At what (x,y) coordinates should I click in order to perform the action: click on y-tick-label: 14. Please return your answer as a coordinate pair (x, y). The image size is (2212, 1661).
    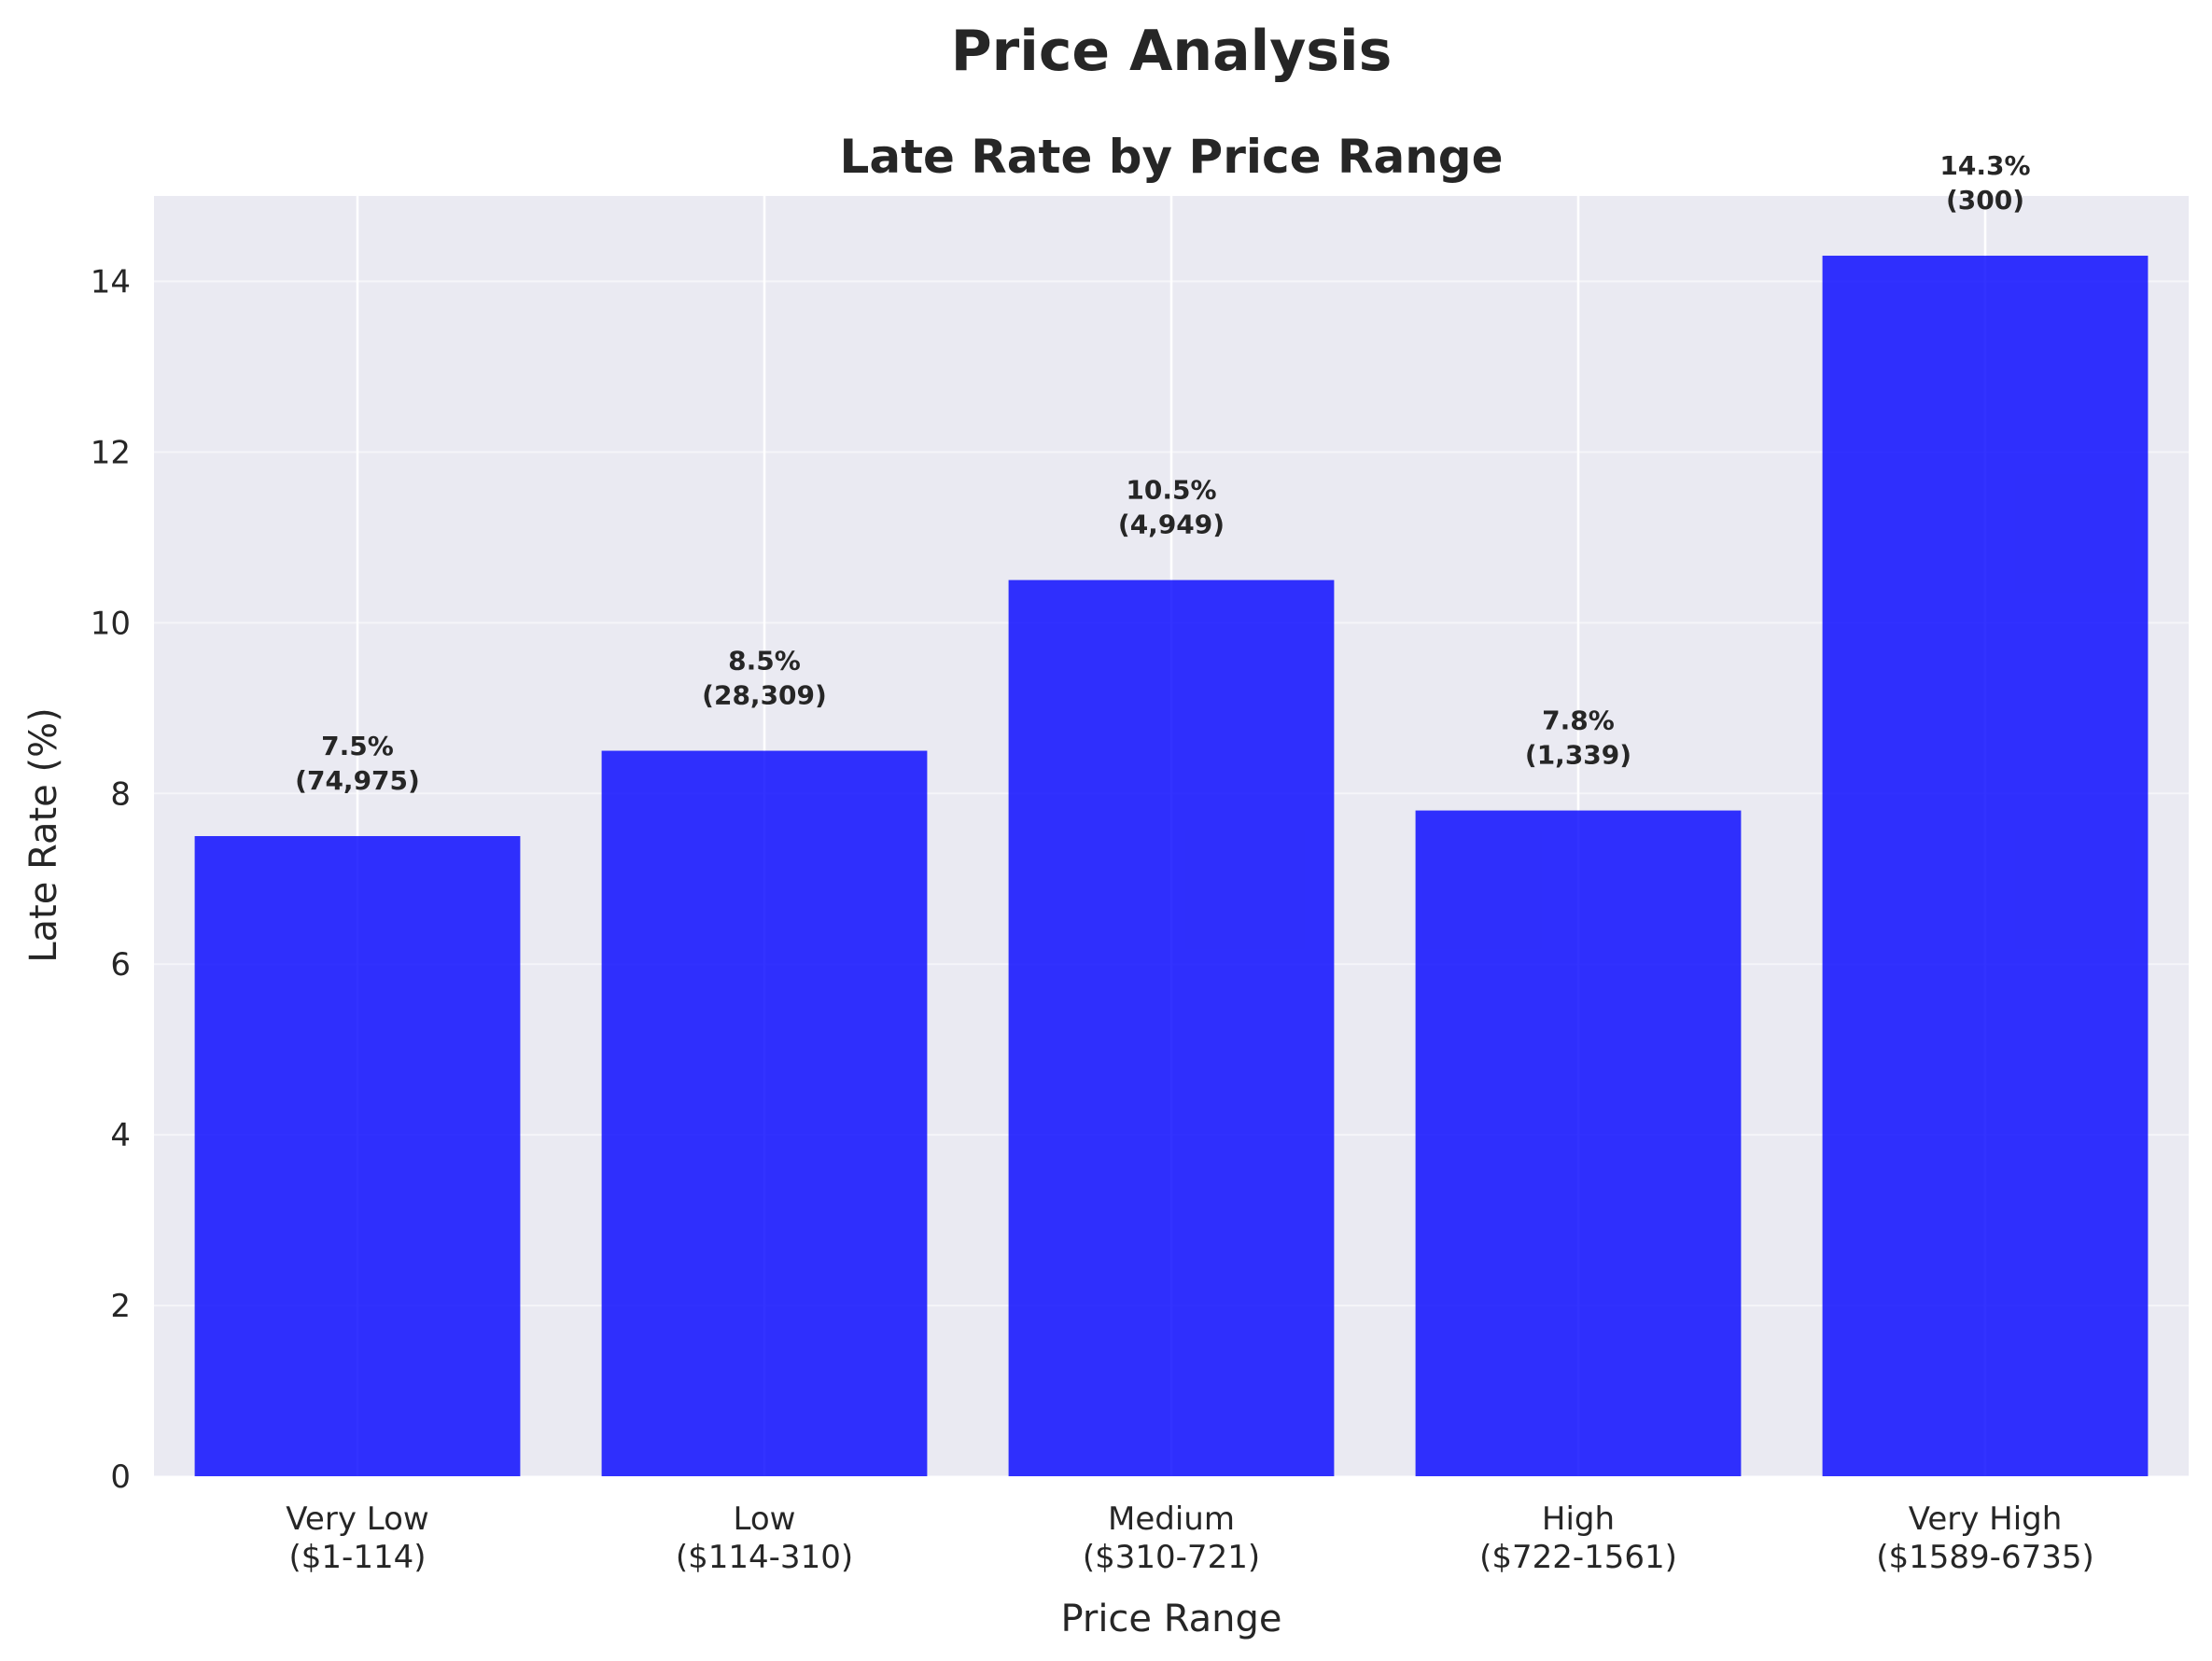
    Looking at the image, I should click on (111, 281).